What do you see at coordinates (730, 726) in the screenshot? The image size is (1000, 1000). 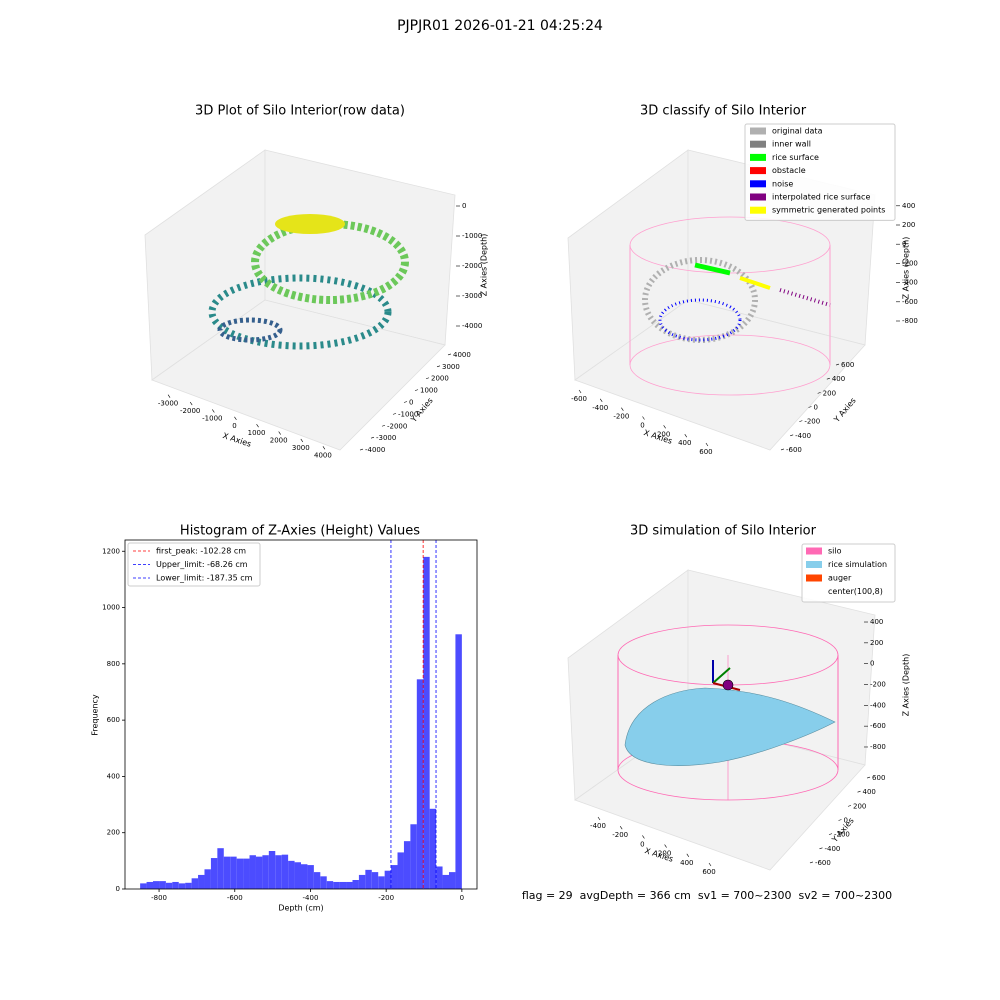 I see `rice-surface` at bounding box center [730, 726].